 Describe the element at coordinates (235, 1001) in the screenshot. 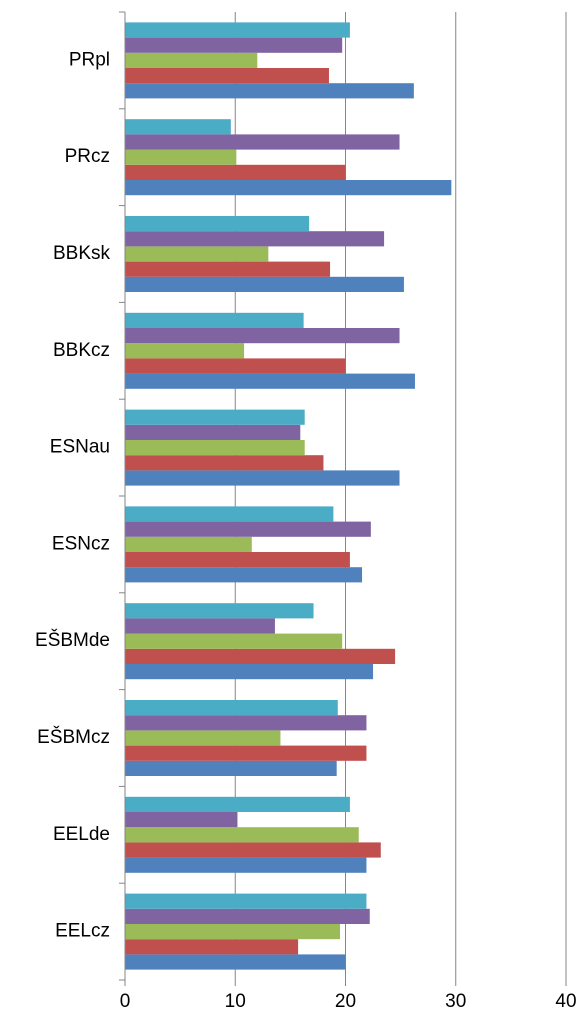

I see `x-tick-label: 10` at that location.